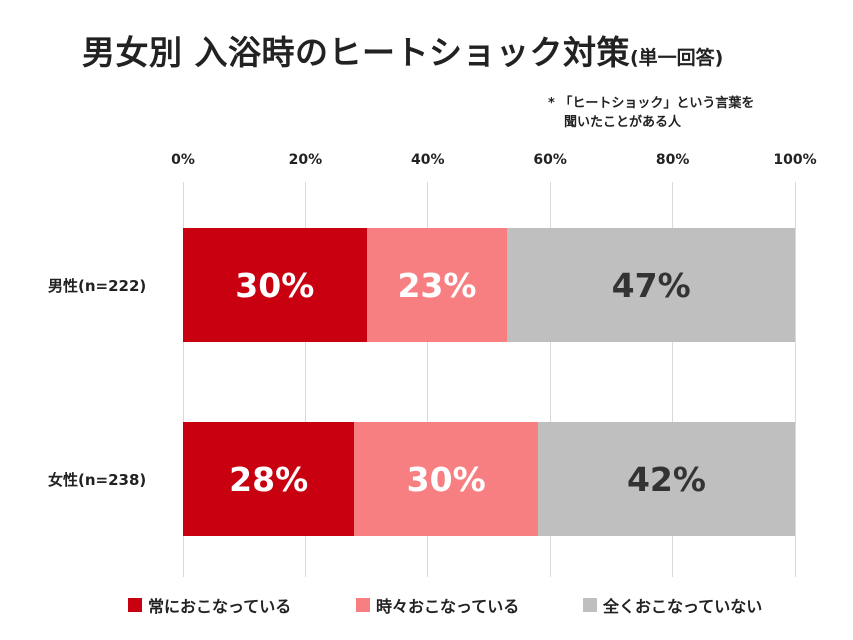  What do you see at coordinates (651, 113) in the screenshot?
I see `footnote: * 「ヒートショック」という言葉を 聞いたことがある人` at bounding box center [651, 113].